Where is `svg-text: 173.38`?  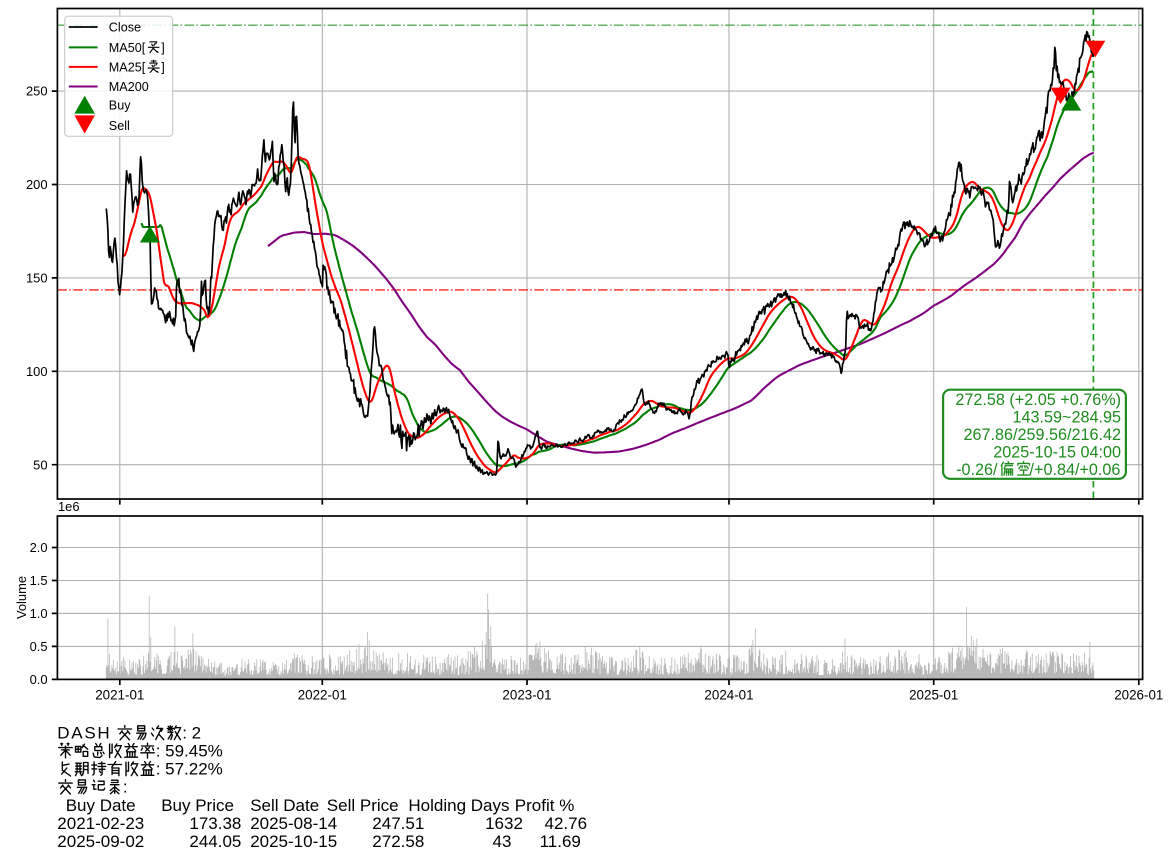 svg-text: 173.38 is located at coordinates (215, 823).